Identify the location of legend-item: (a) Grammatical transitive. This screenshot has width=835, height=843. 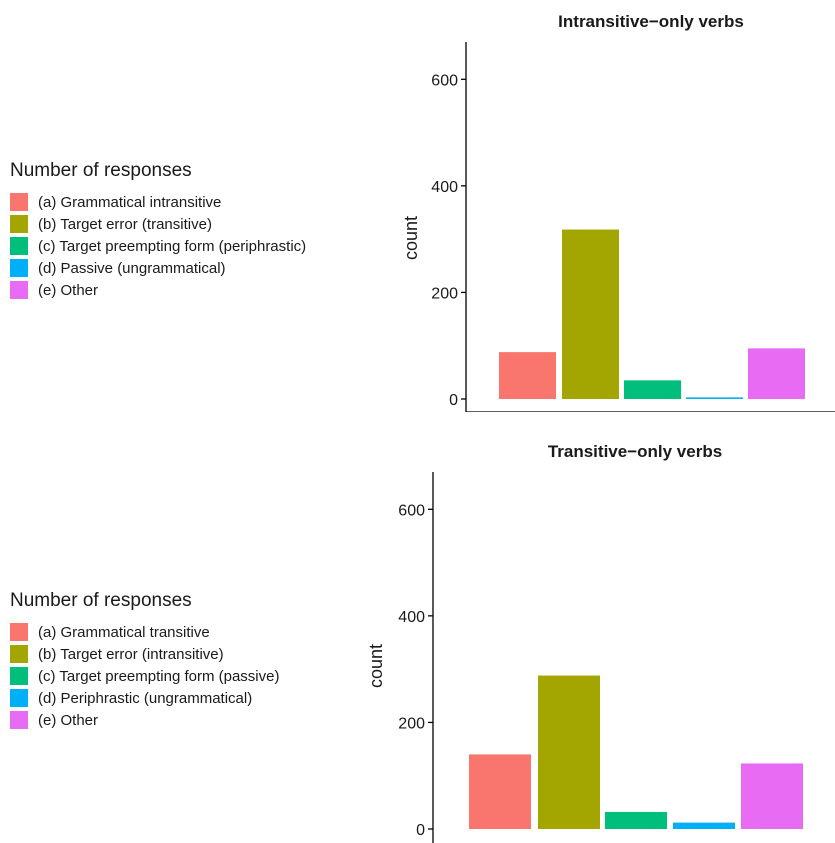
(144, 632).